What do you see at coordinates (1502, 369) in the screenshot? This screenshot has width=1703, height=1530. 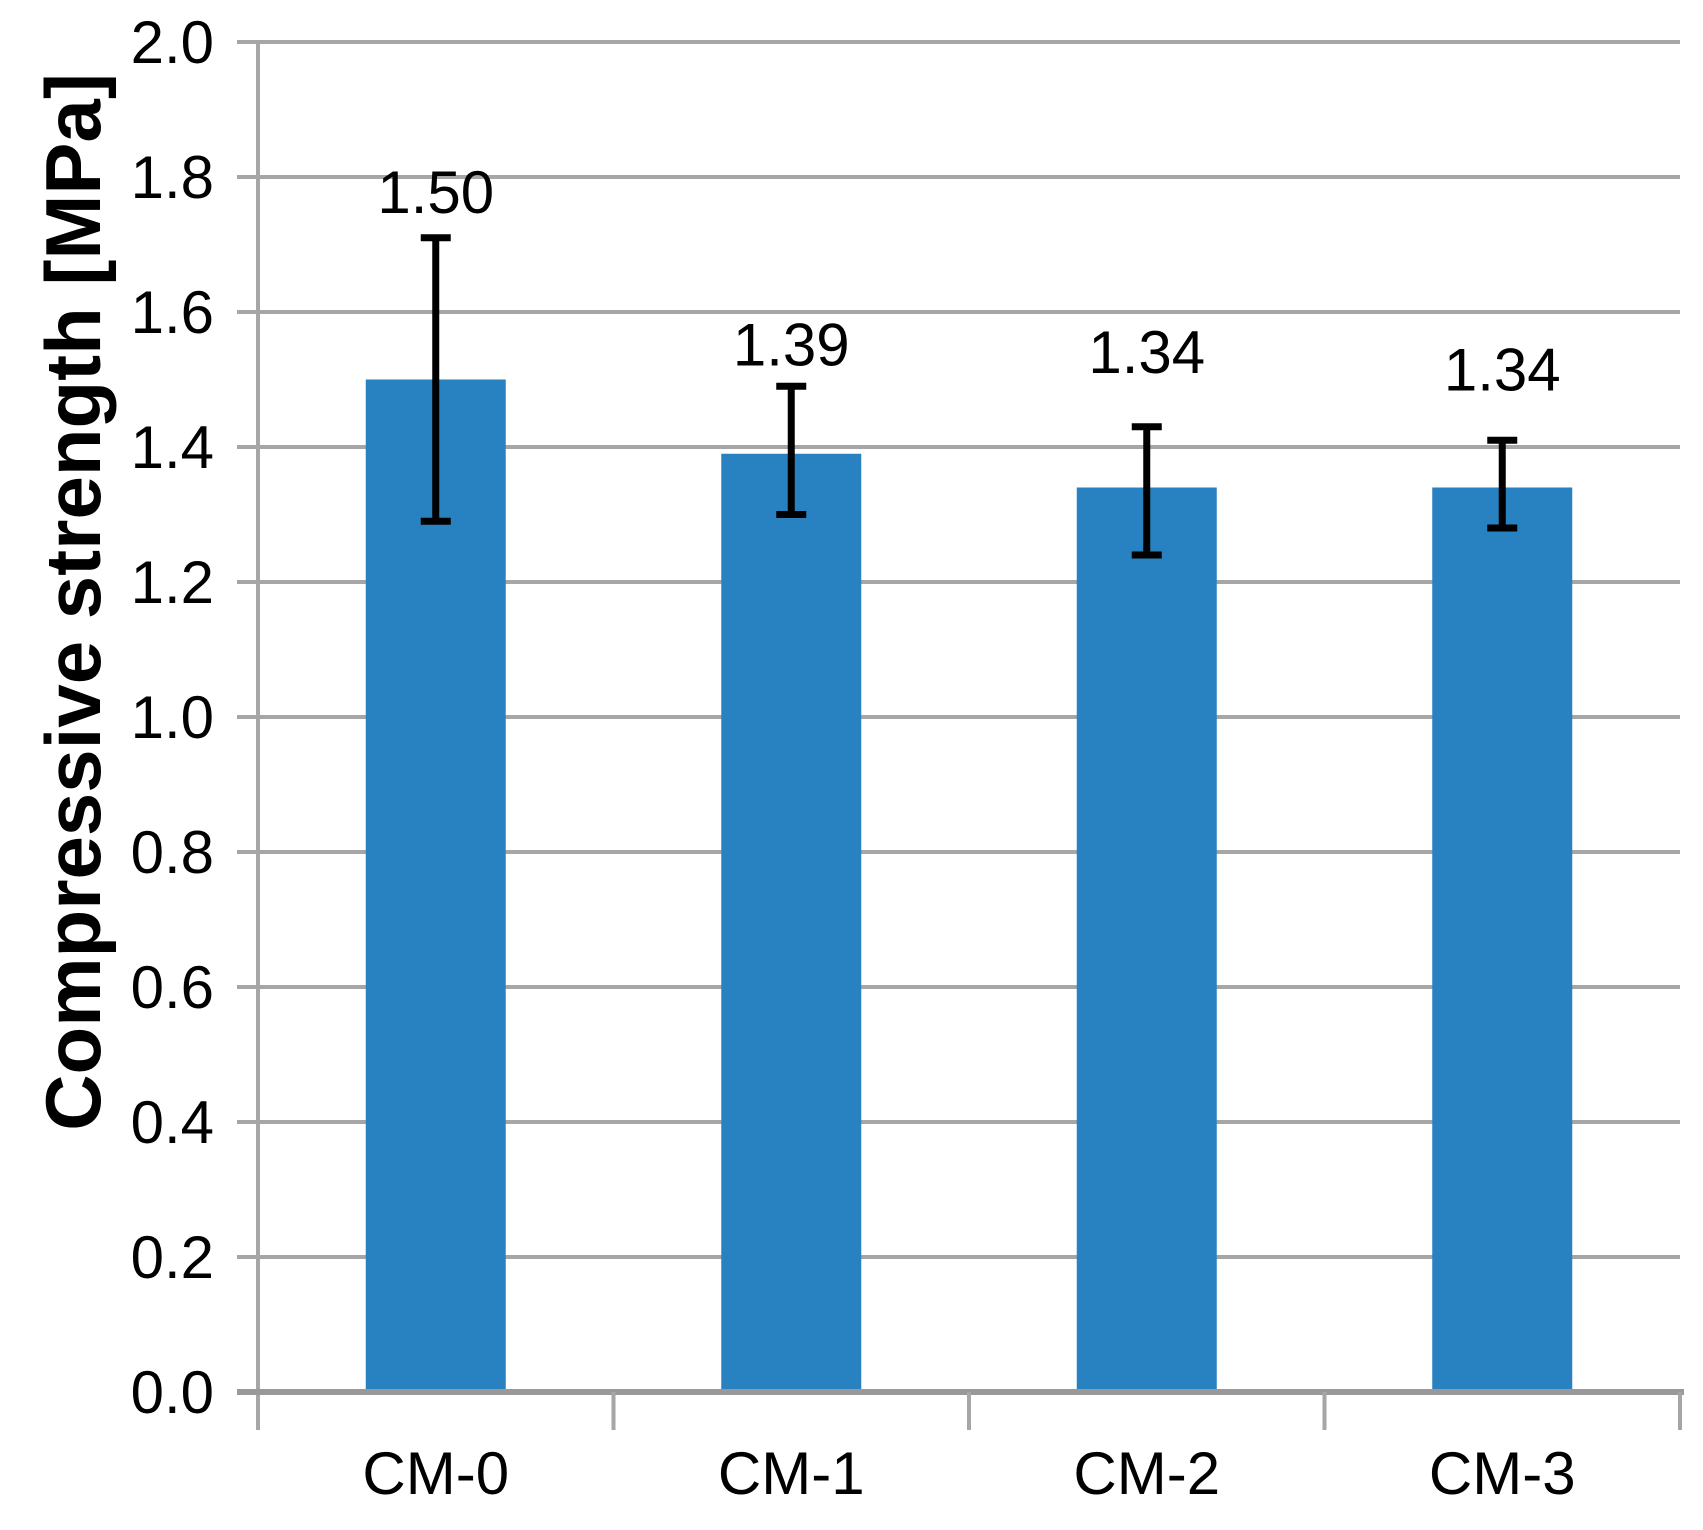 I see `data-label-cm-3: 1.34` at bounding box center [1502, 369].